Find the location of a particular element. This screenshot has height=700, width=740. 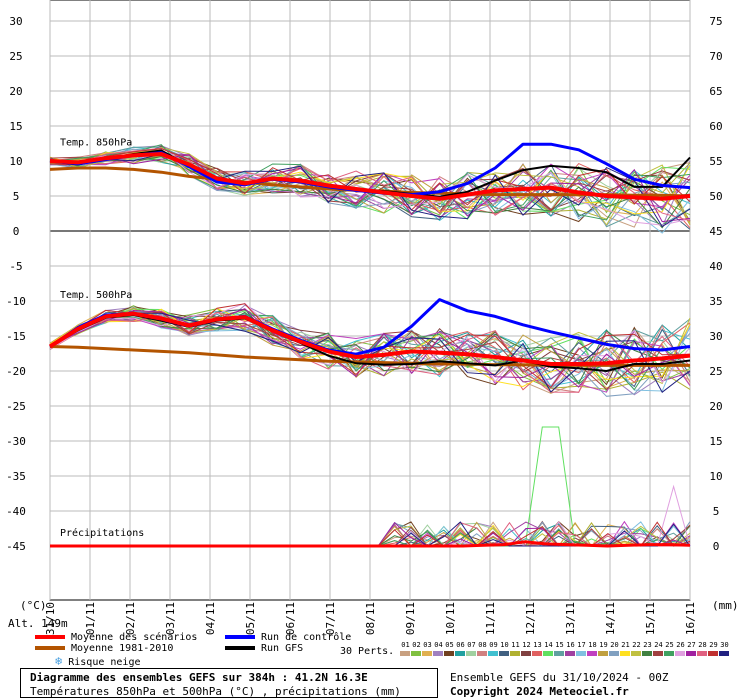

left-tick-label: -30 is located at coordinates (16, 441).